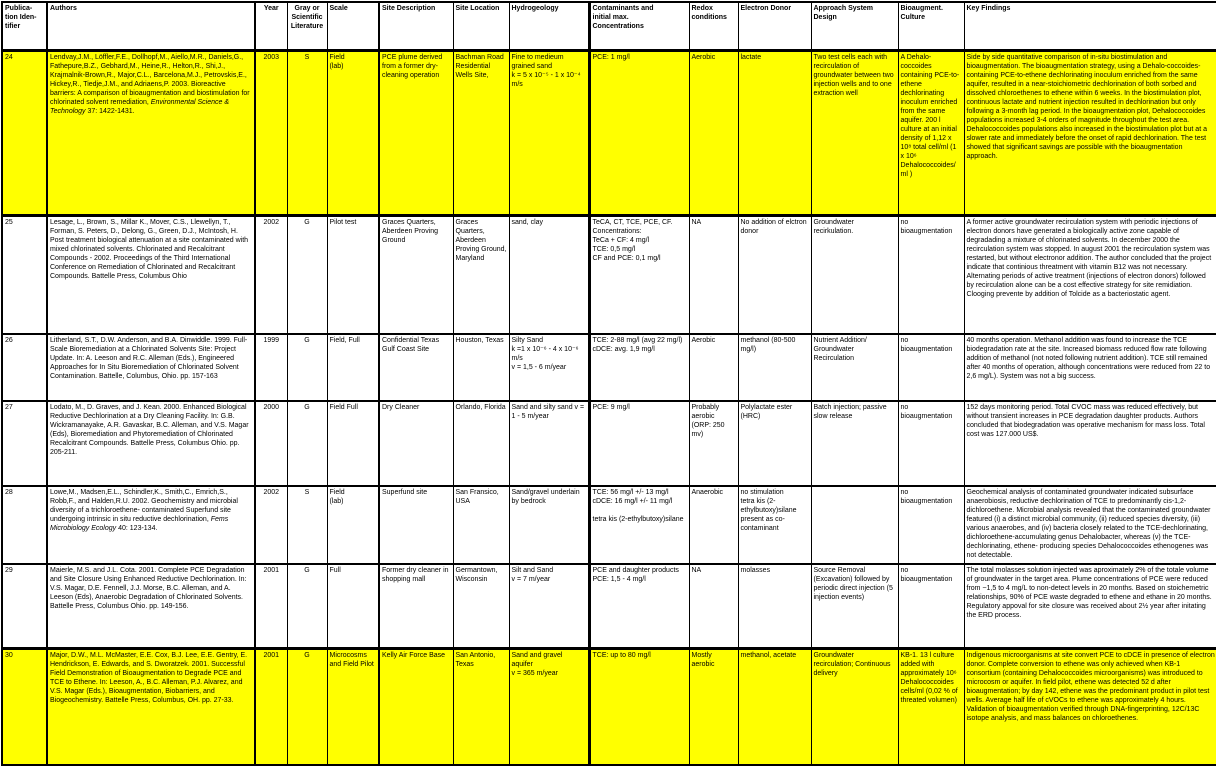 This screenshot has height=766, width=1216. What do you see at coordinates (24, 525) in the screenshot?
I see `cell-publication-id: 28` at bounding box center [24, 525].